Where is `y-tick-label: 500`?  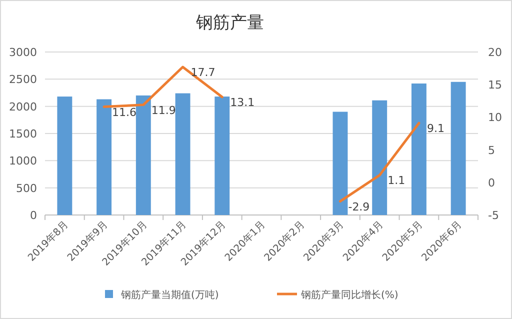
y-tick-label: 500 is located at coordinates (26, 188).